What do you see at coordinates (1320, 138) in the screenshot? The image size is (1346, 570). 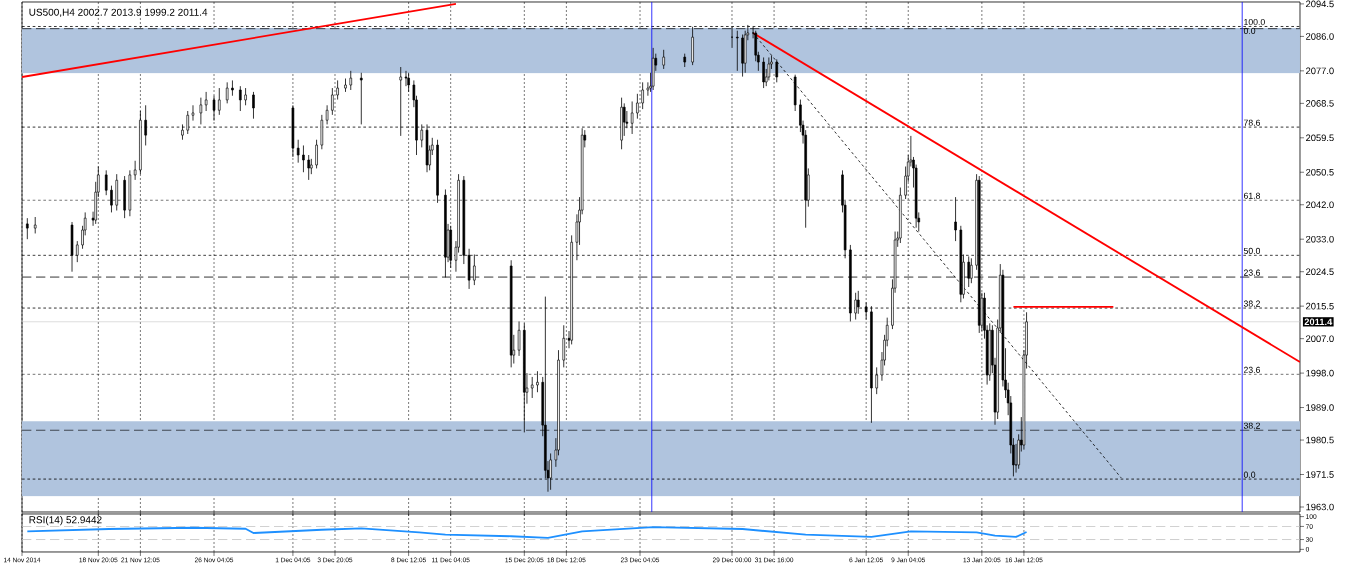 I see `y-tick-label: 2059.5` at bounding box center [1320, 138].